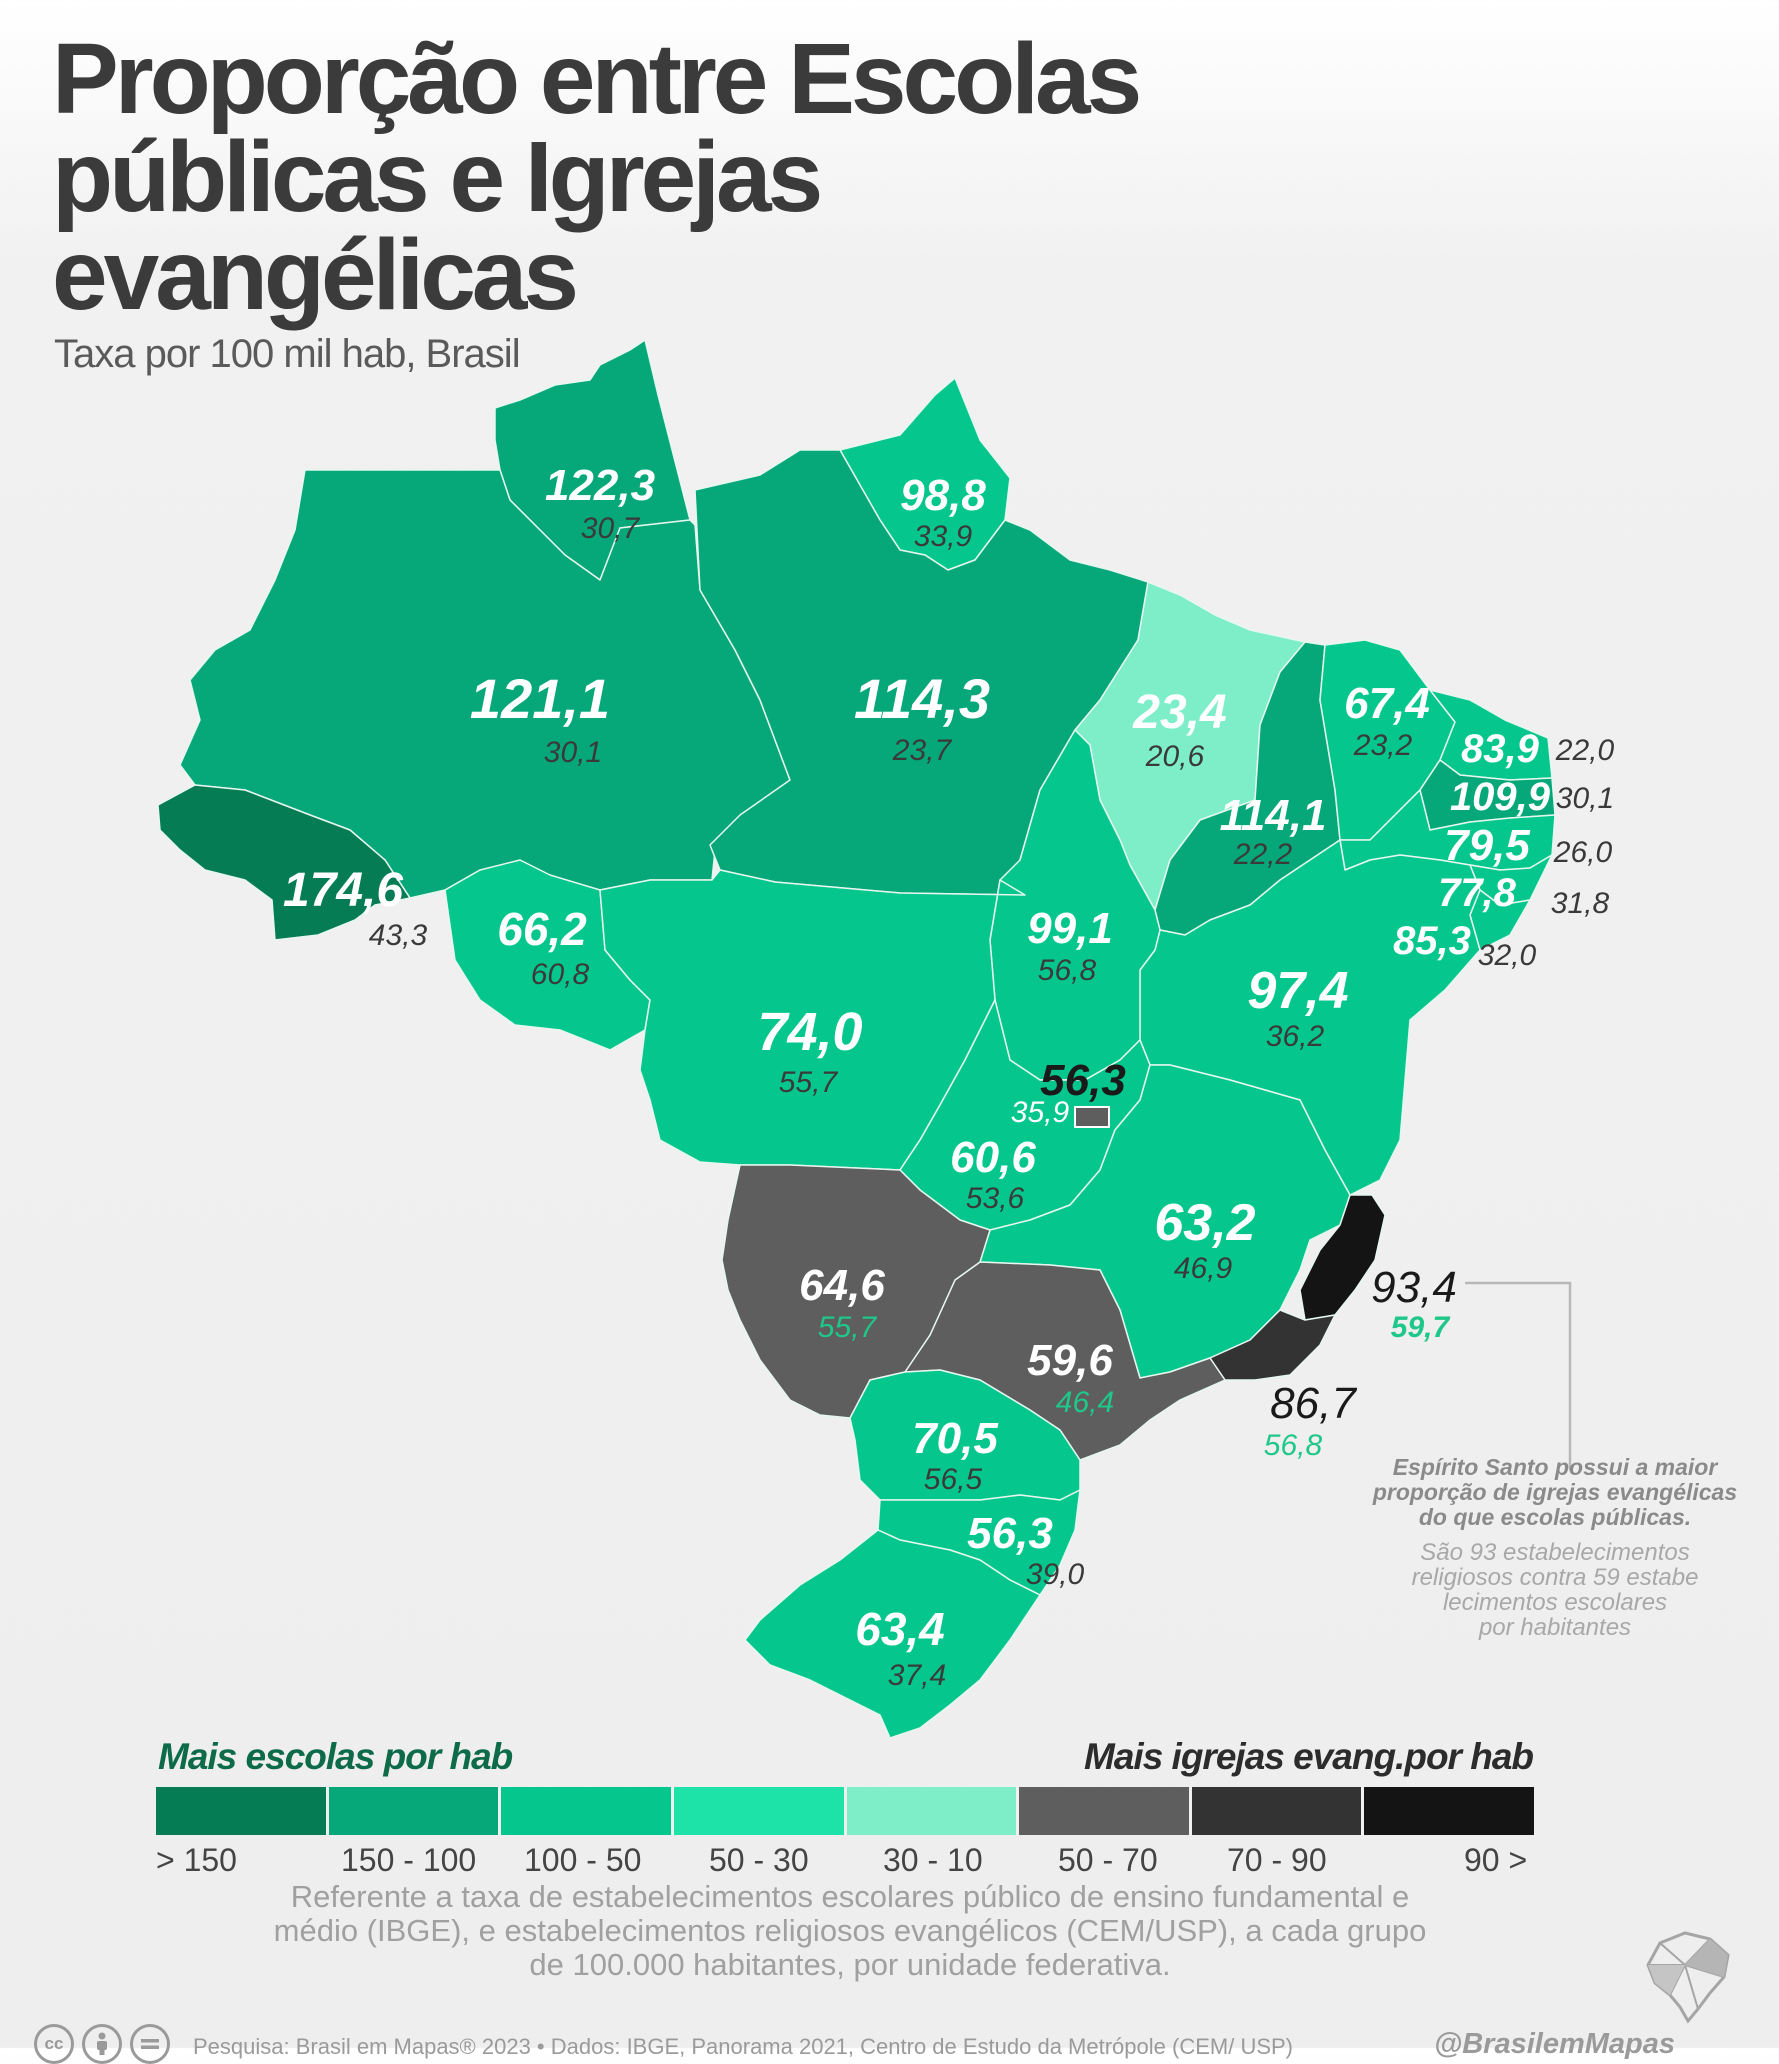  I want to click on by-icon, so click(102, 2044).